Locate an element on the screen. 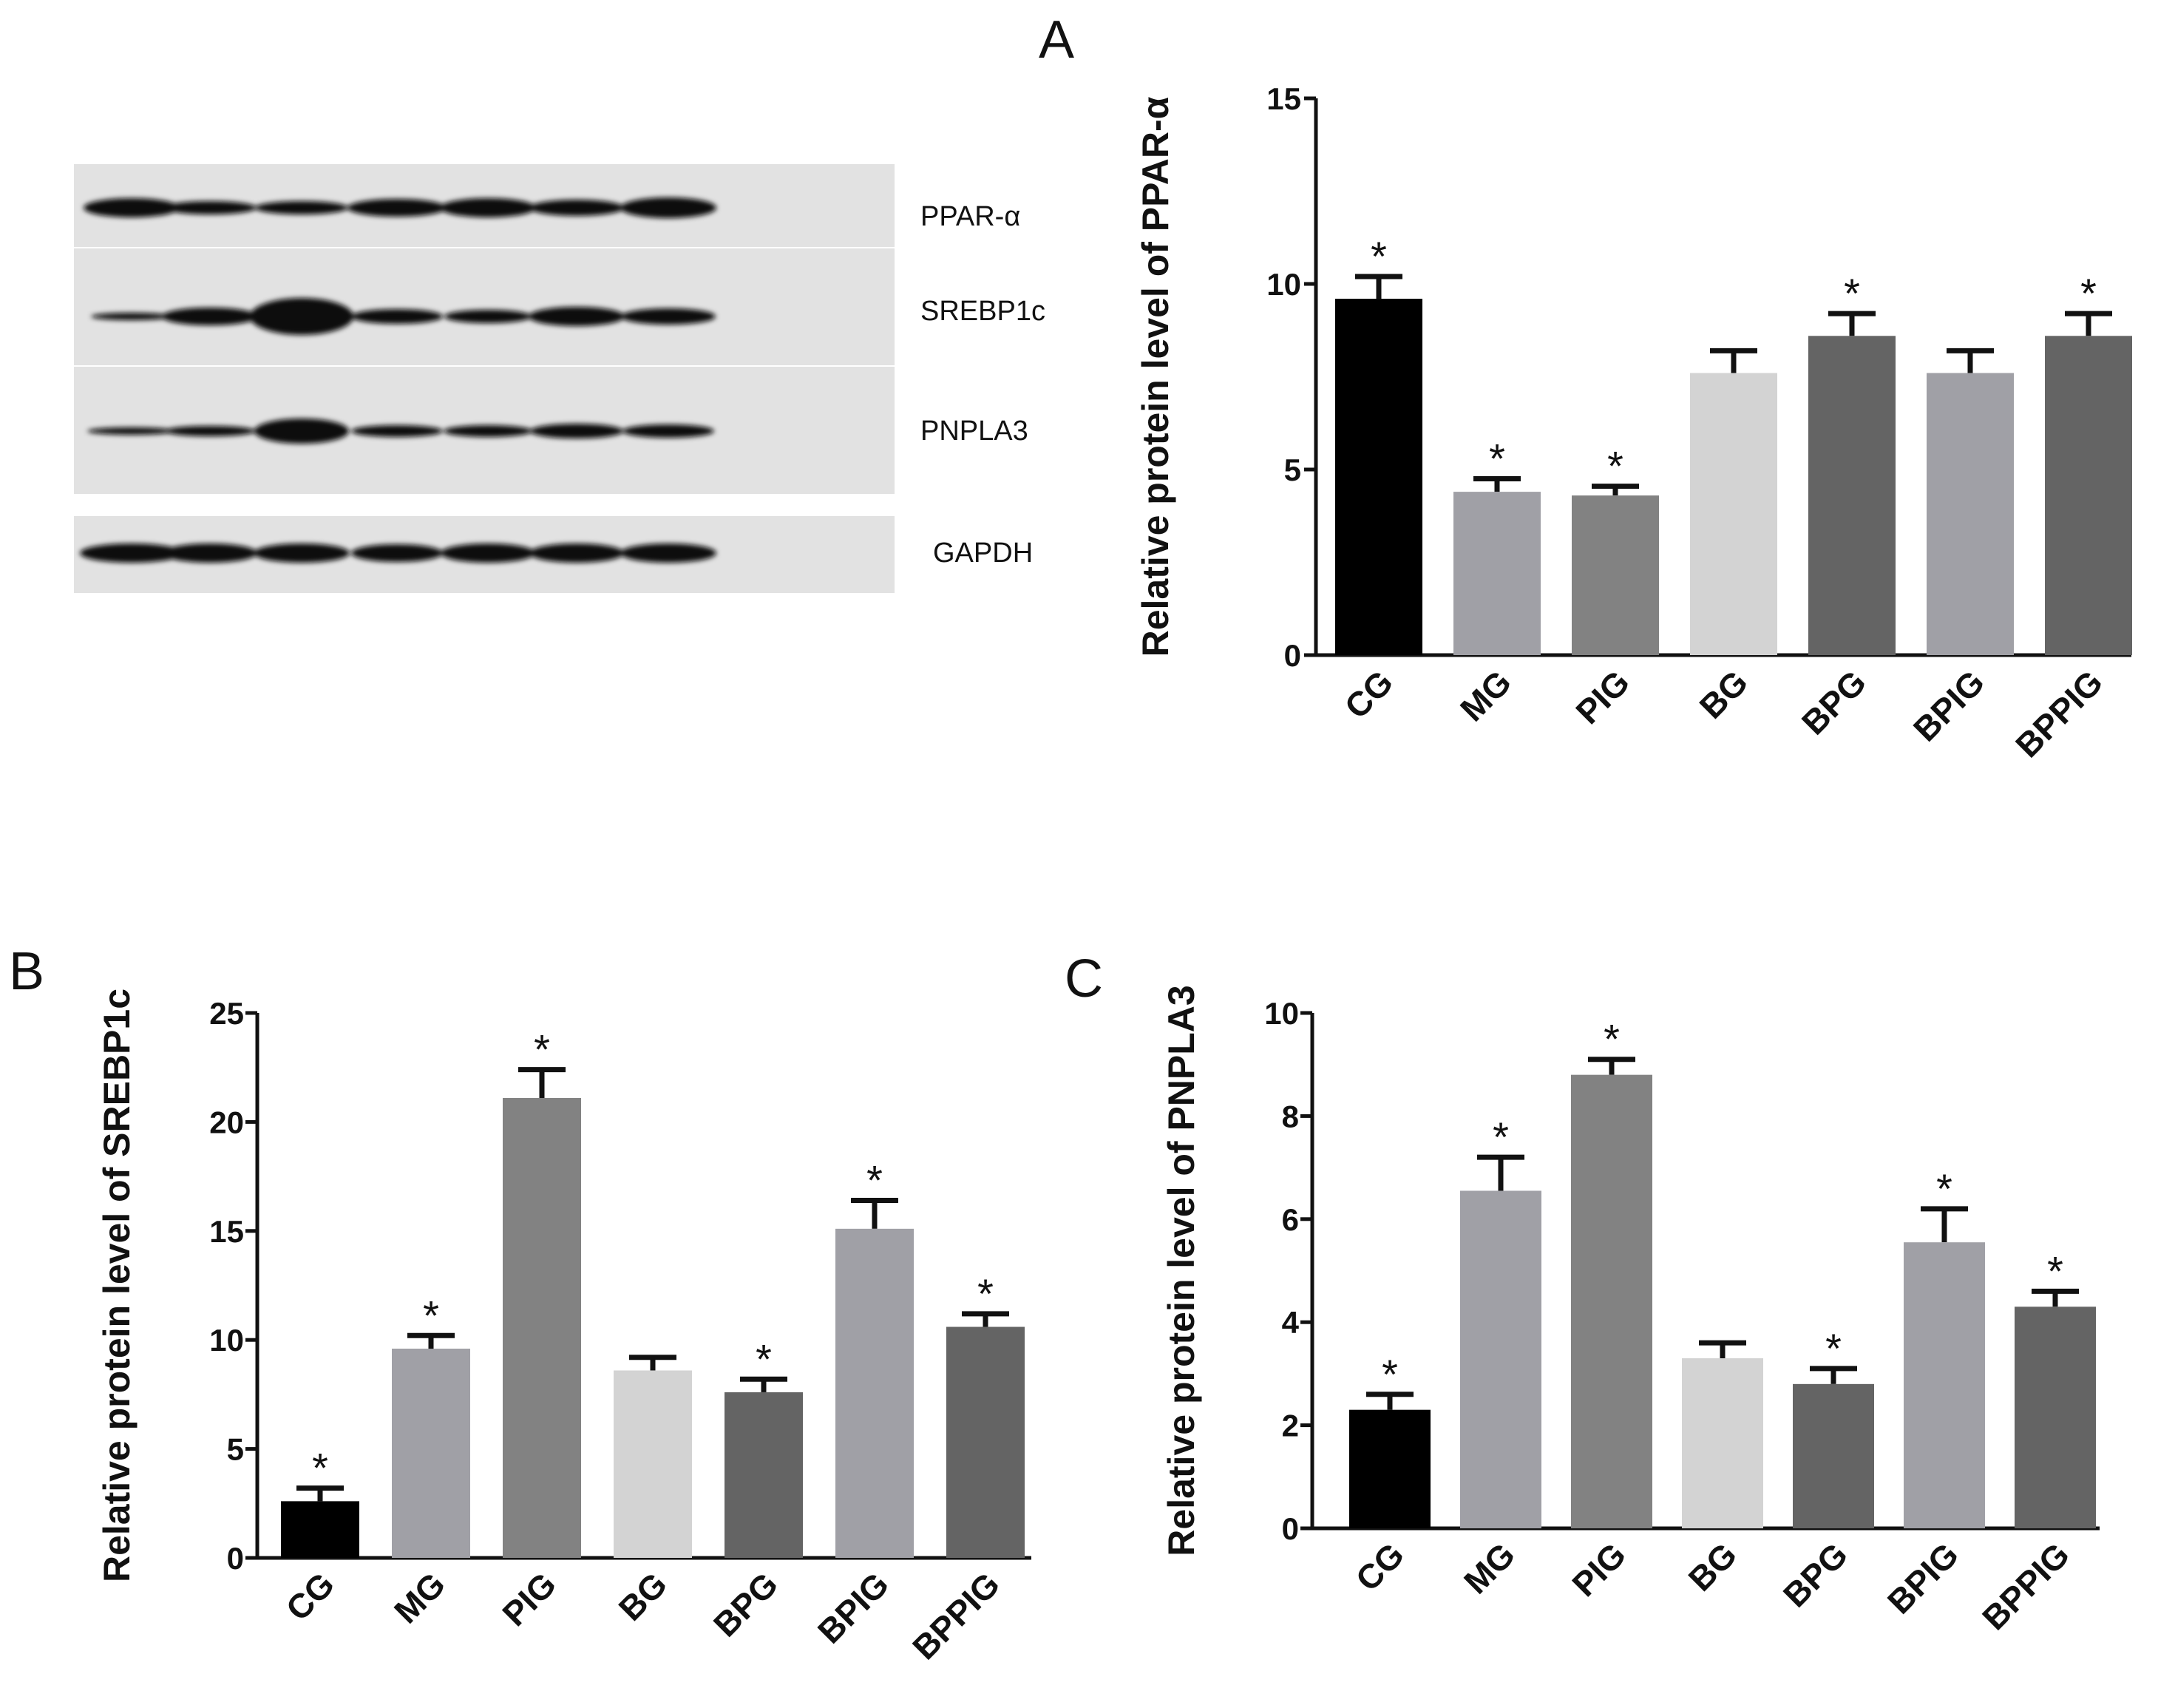 The height and width of the screenshot is (1708, 2175). y-tick-label: 4 is located at coordinates (1291, 1322).